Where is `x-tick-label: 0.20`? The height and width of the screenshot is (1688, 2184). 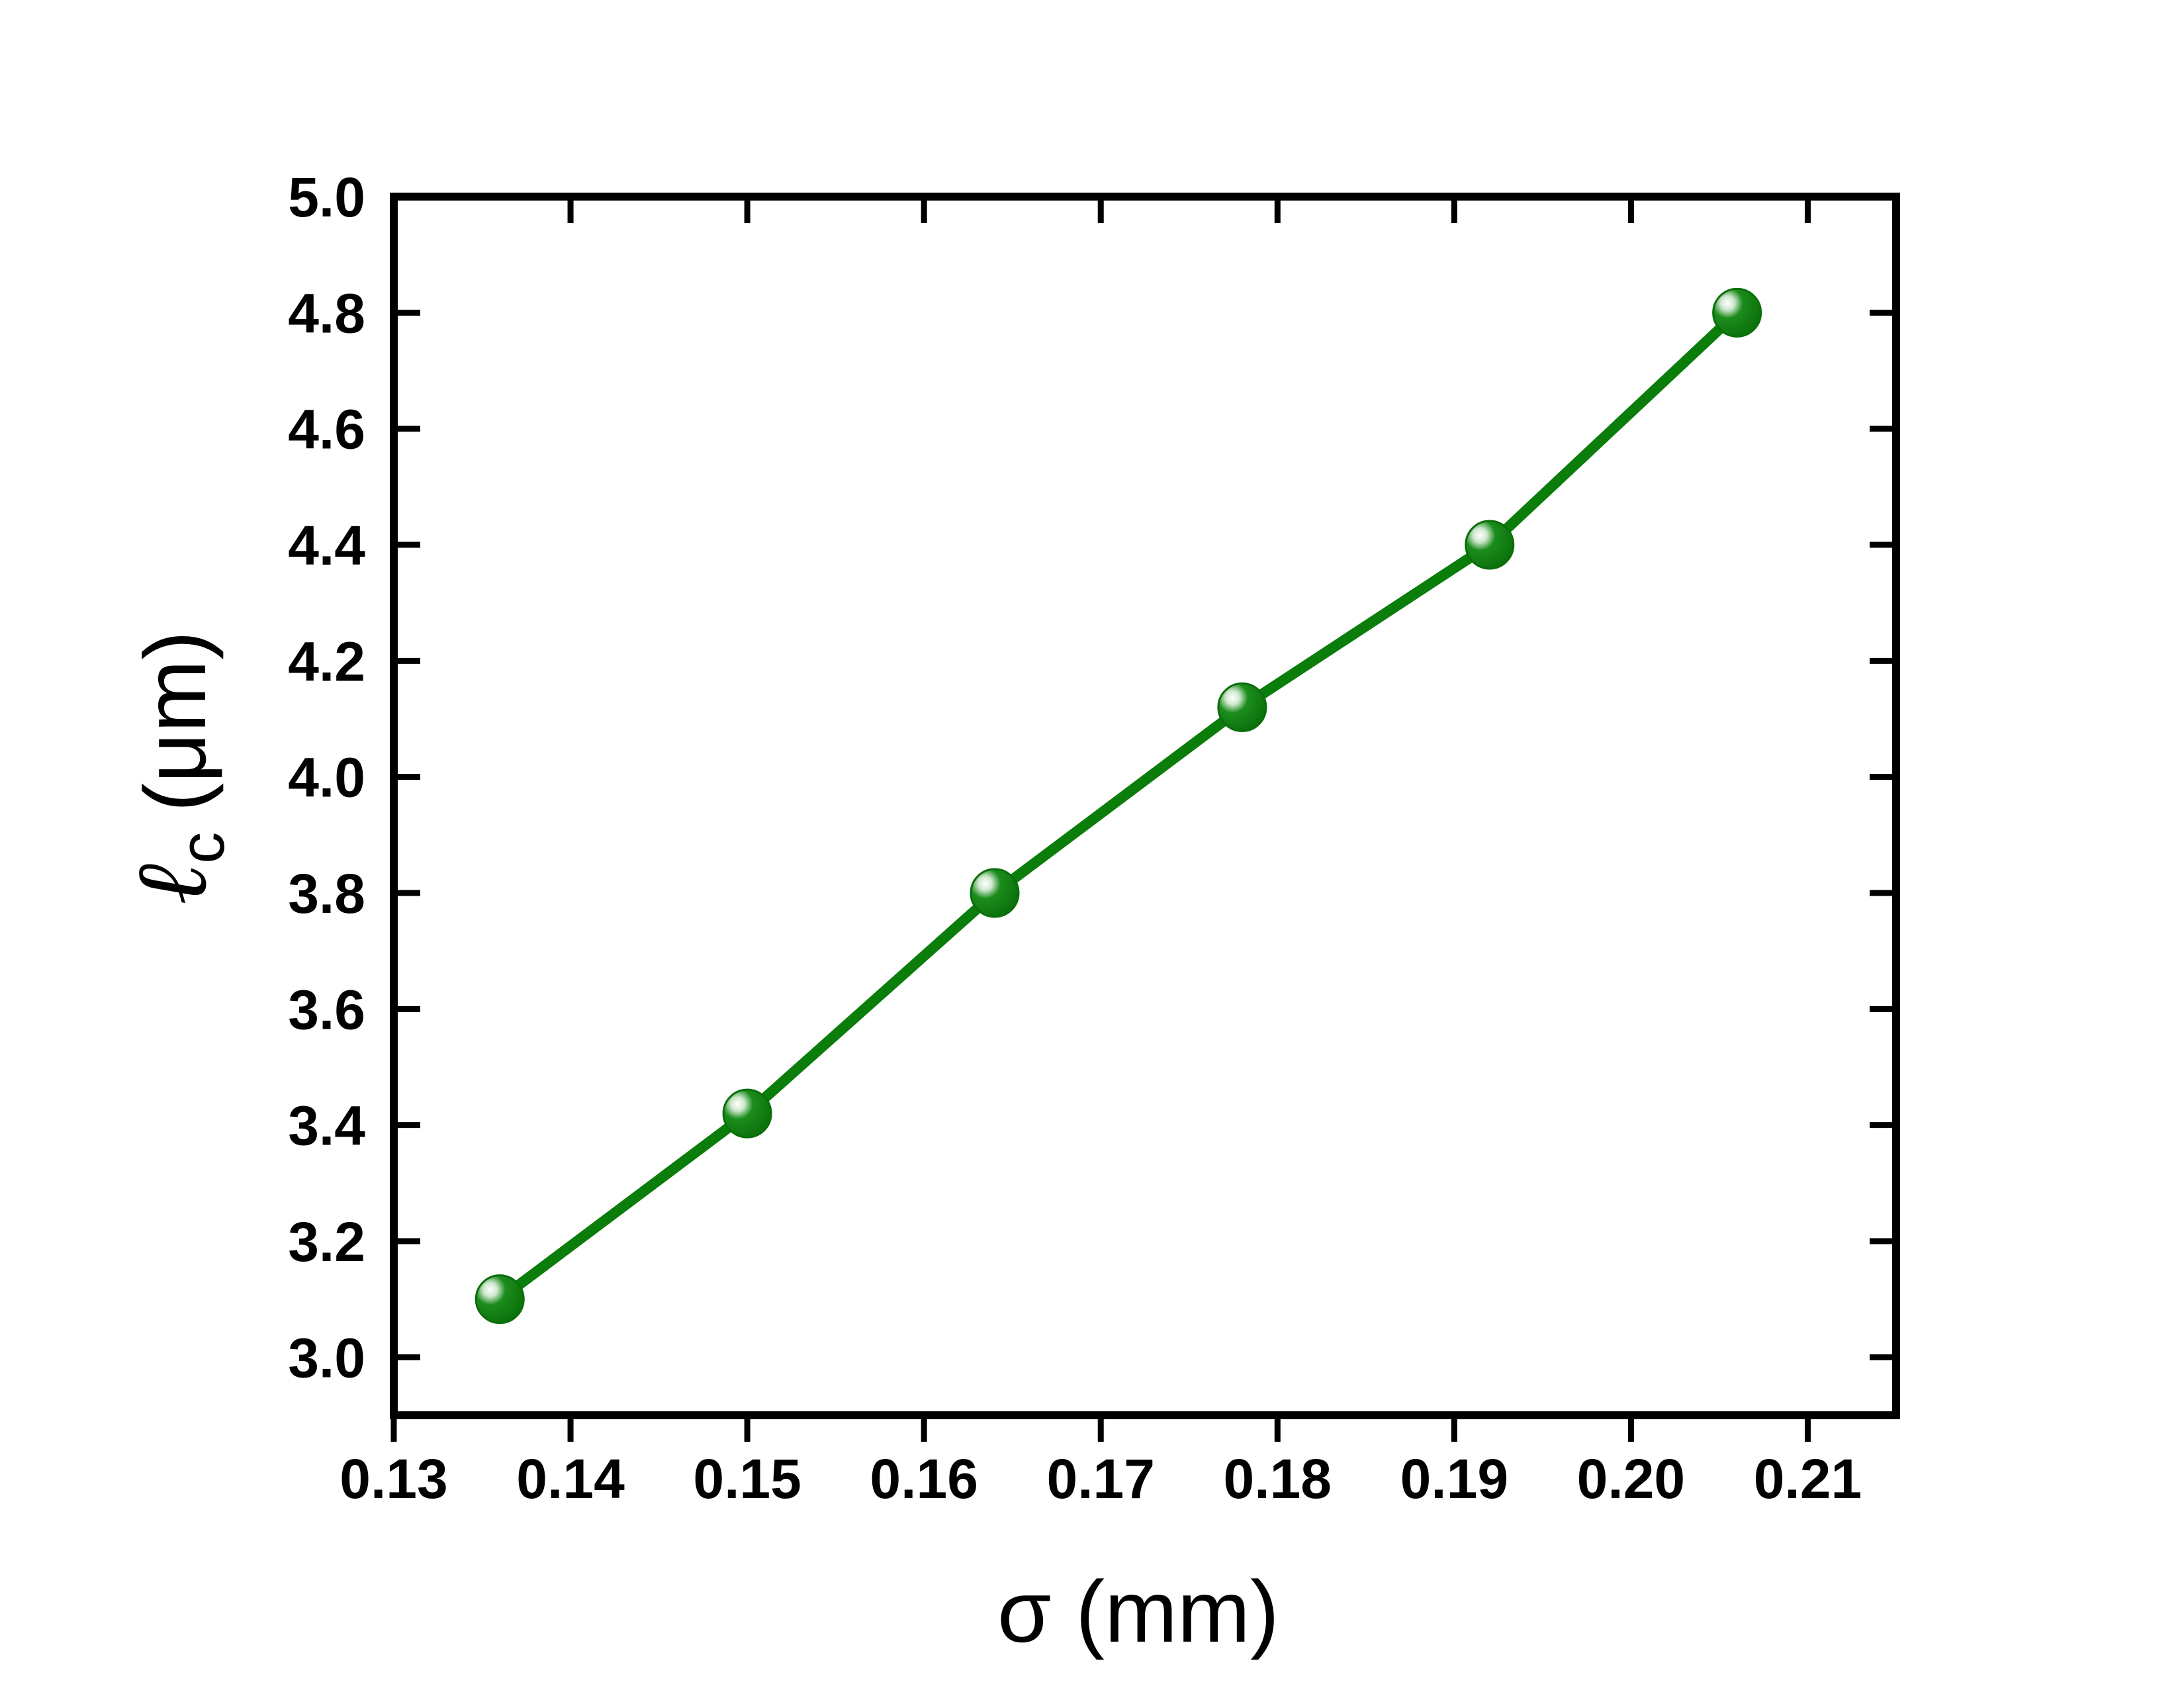 x-tick-label: 0.20 is located at coordinates (1632, 1479).